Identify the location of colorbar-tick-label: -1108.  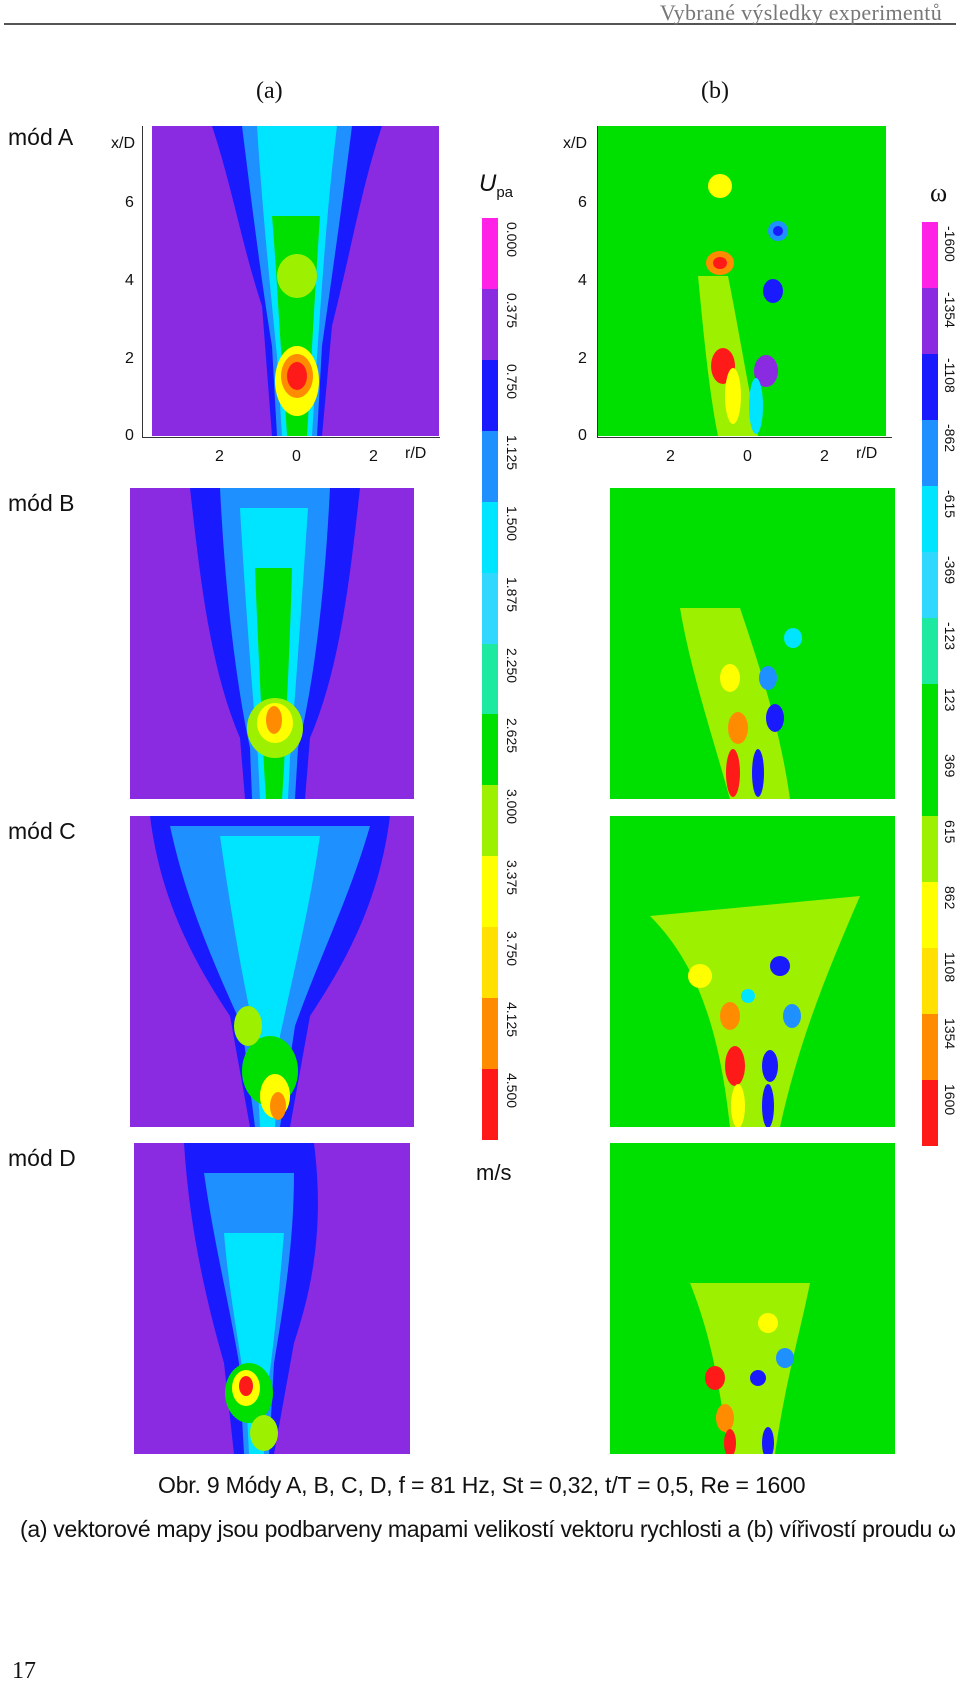
(950, 375).